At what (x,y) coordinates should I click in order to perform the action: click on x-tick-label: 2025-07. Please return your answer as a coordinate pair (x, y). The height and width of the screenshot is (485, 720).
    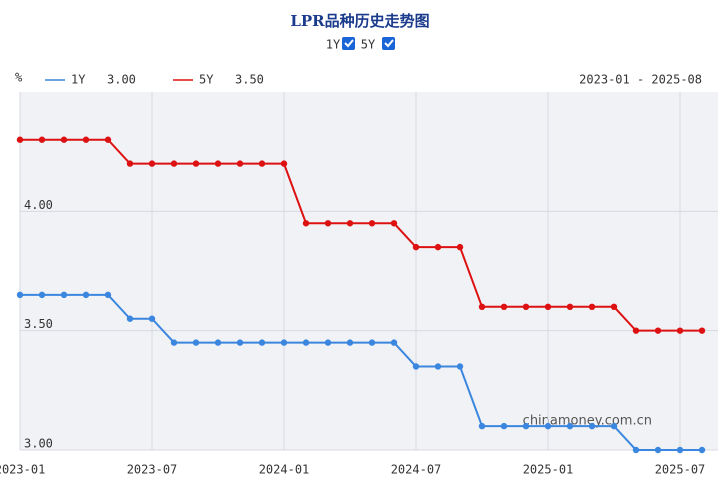
    Looking at the image, I should click on (680, 470).